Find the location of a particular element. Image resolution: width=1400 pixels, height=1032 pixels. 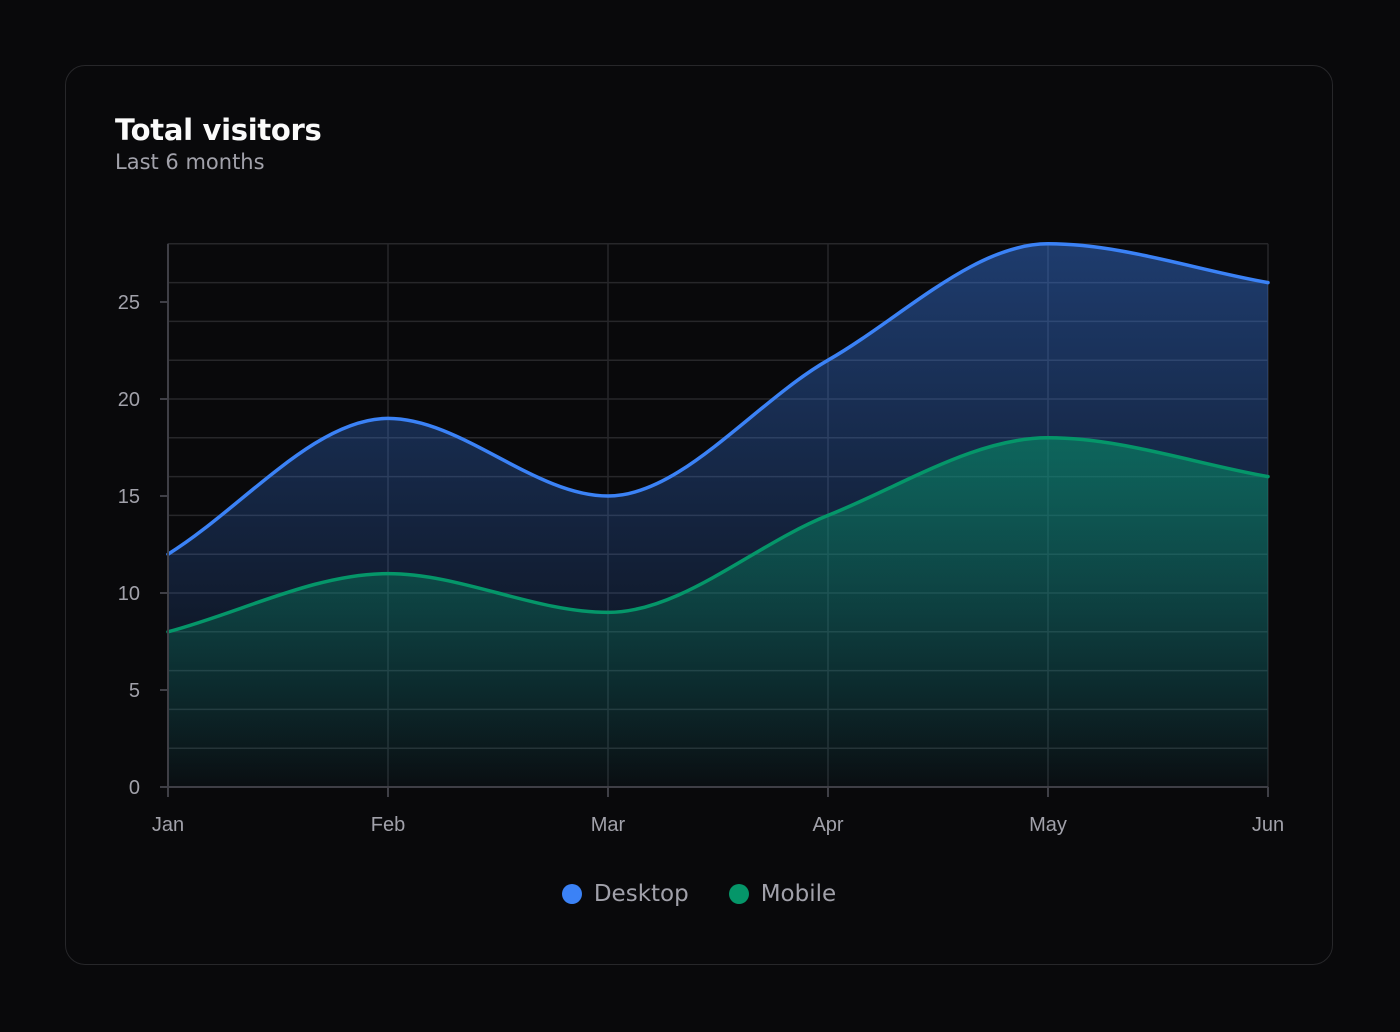

legend-item-mobile: Mobile is located at coordinates (782, 894).